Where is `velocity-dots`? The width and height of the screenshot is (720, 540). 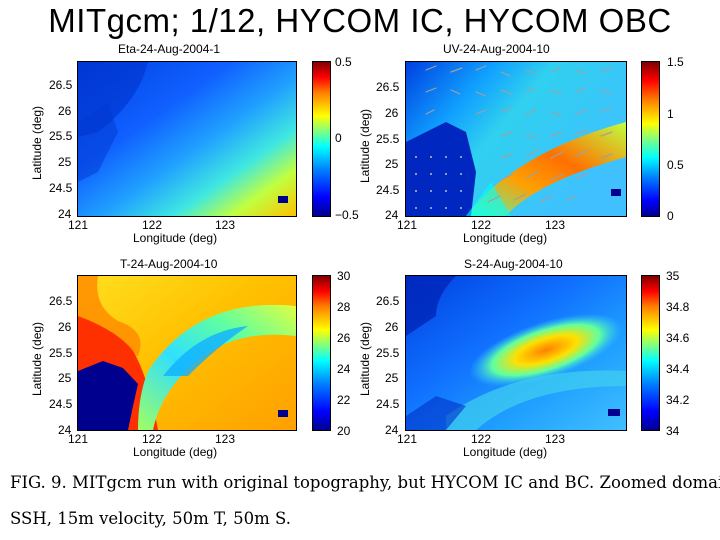 velocity-dots is located at coordinates (438, 182).